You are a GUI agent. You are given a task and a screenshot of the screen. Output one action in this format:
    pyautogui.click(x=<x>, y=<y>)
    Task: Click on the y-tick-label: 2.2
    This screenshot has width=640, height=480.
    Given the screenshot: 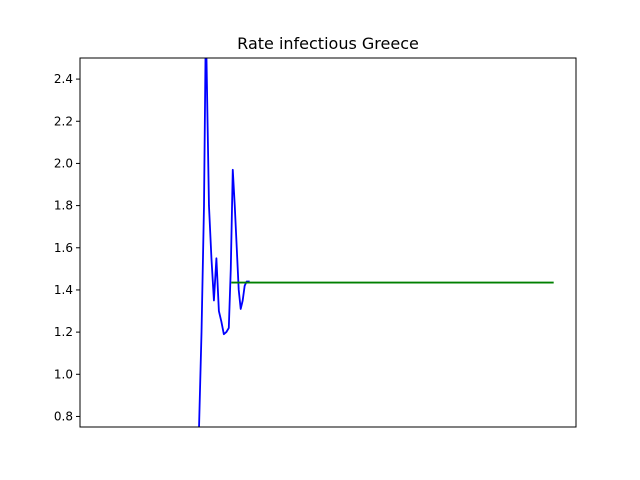 What is the action you would take?
    pyautogui.click(x=63, y=121)
    